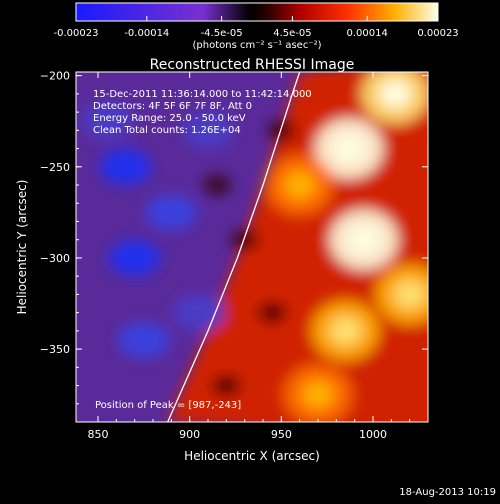  Describe the element at coordinates (76, 33) in the screenshot. I see `colorbar-tick-label: -0.00023` at that location.